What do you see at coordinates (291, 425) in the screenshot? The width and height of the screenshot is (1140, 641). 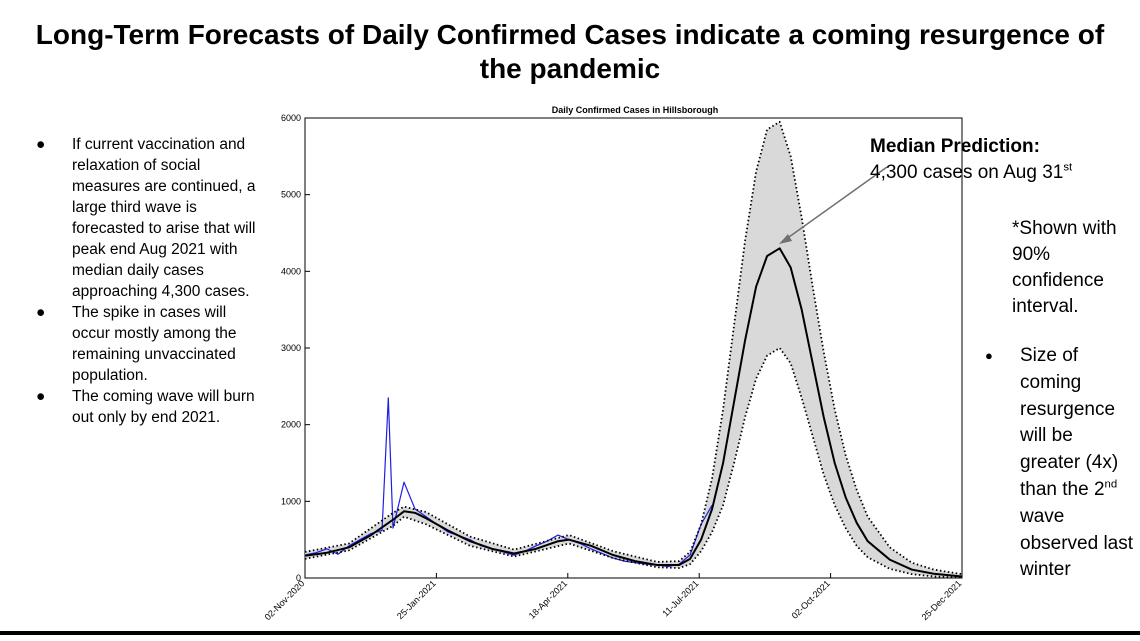 I see `y-tick-label: 2000` at bounding box center [291, 425].